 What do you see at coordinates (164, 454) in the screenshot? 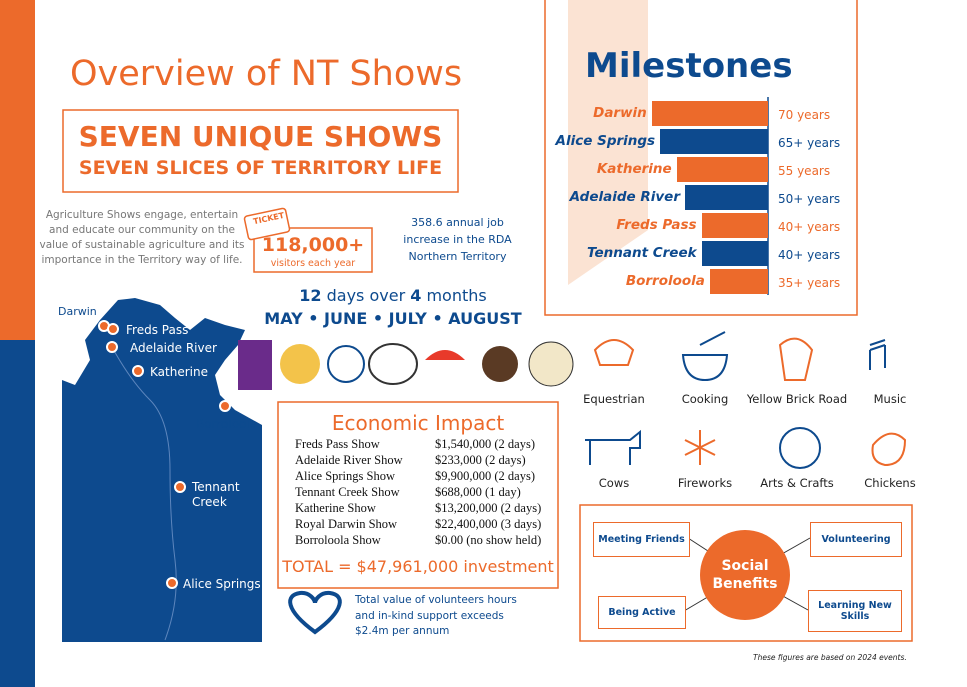
I see `town-dots` at bounding box center [164, 454].